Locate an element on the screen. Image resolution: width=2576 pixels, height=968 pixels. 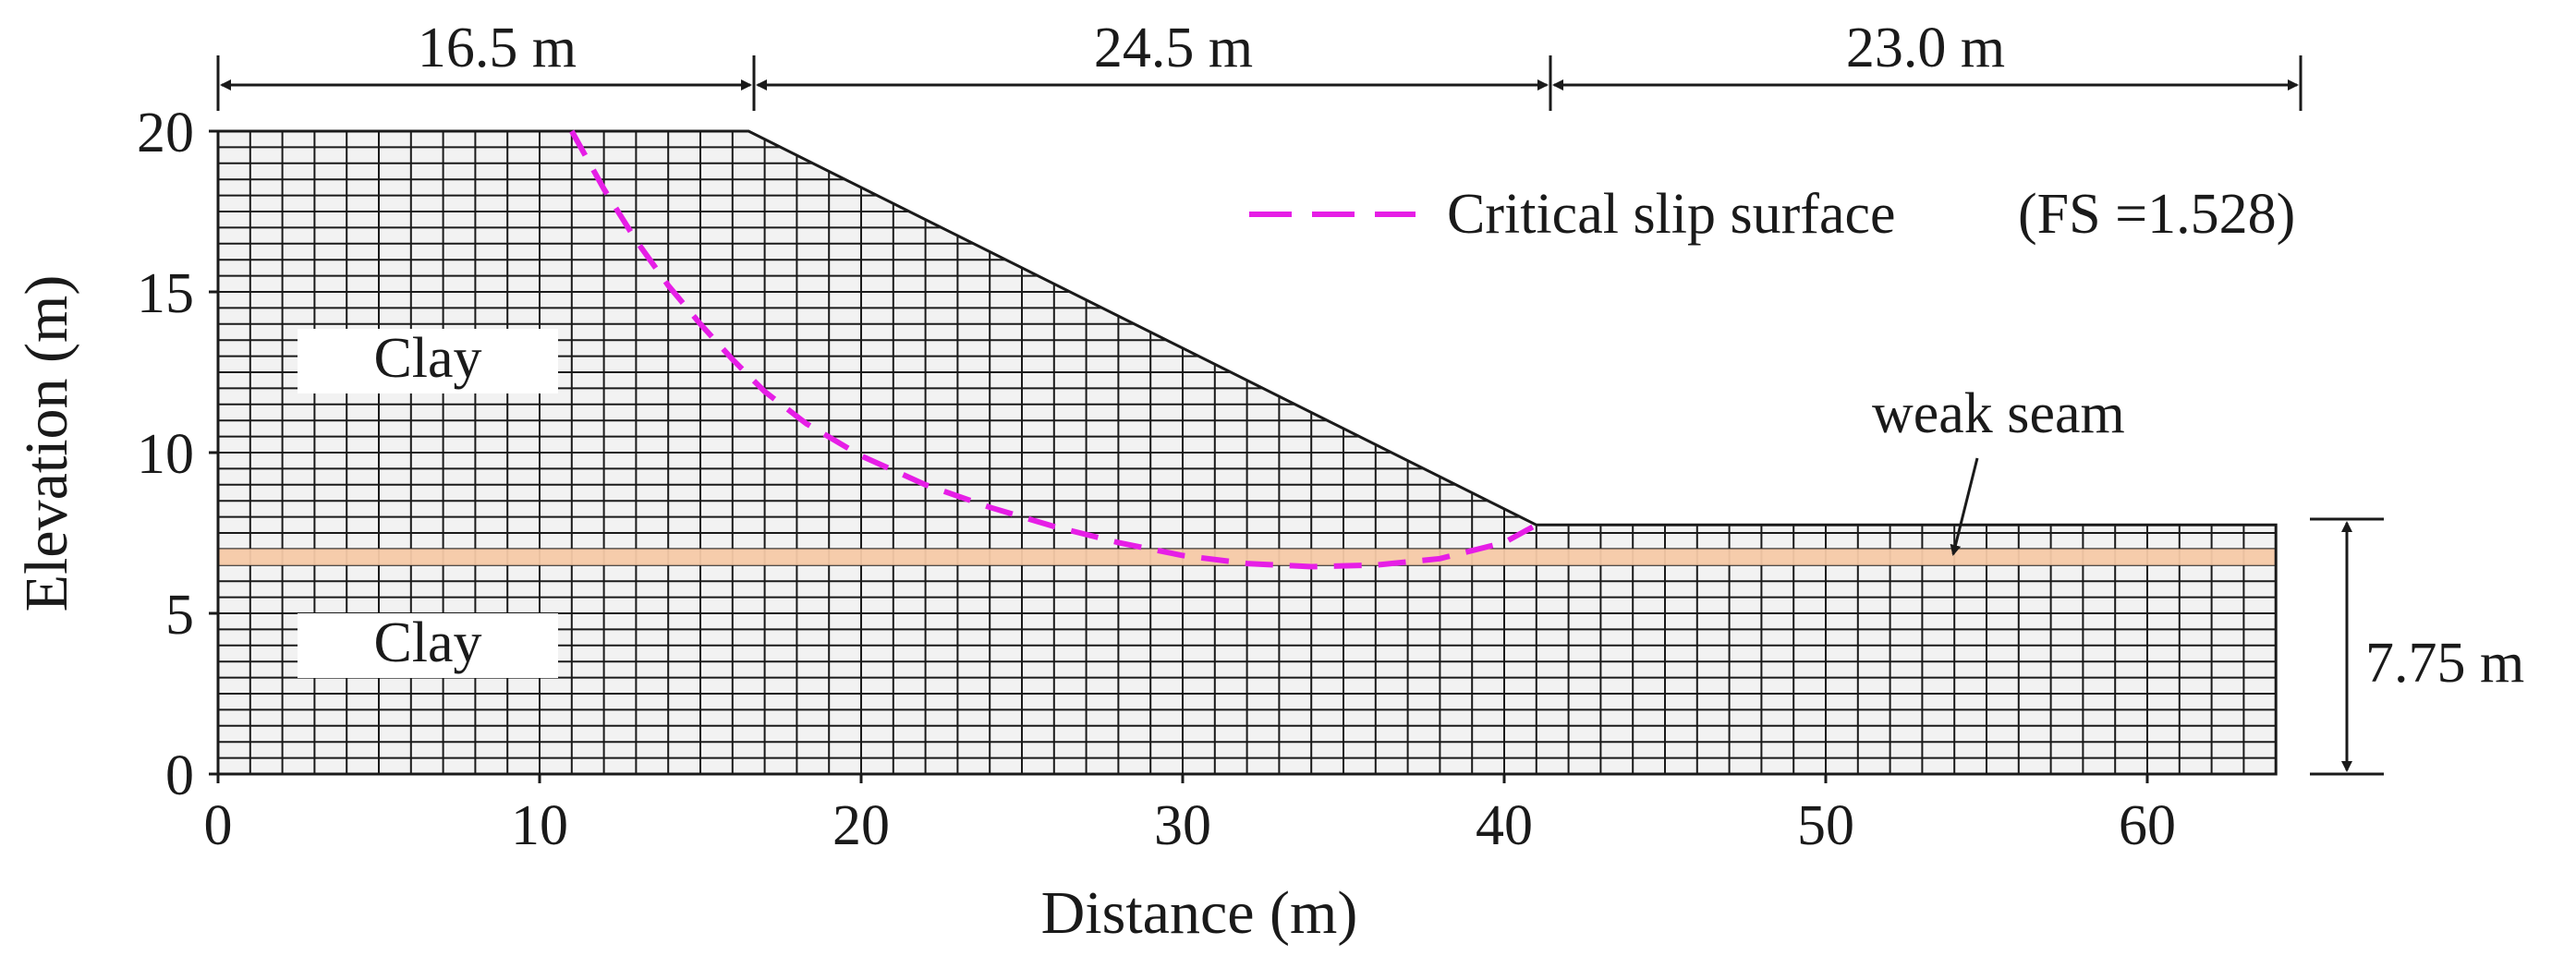
y-axis-label: Elevation (m) is located at coordinates (46, 443).